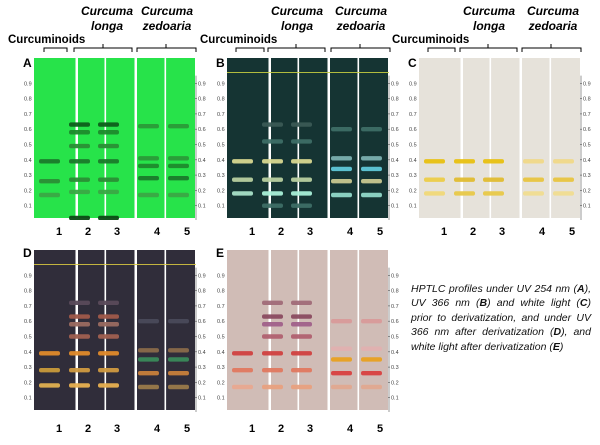 This screenshot has height=445, width=600. I want to click on scale-tick-label: 0.4, so click(395, 353).